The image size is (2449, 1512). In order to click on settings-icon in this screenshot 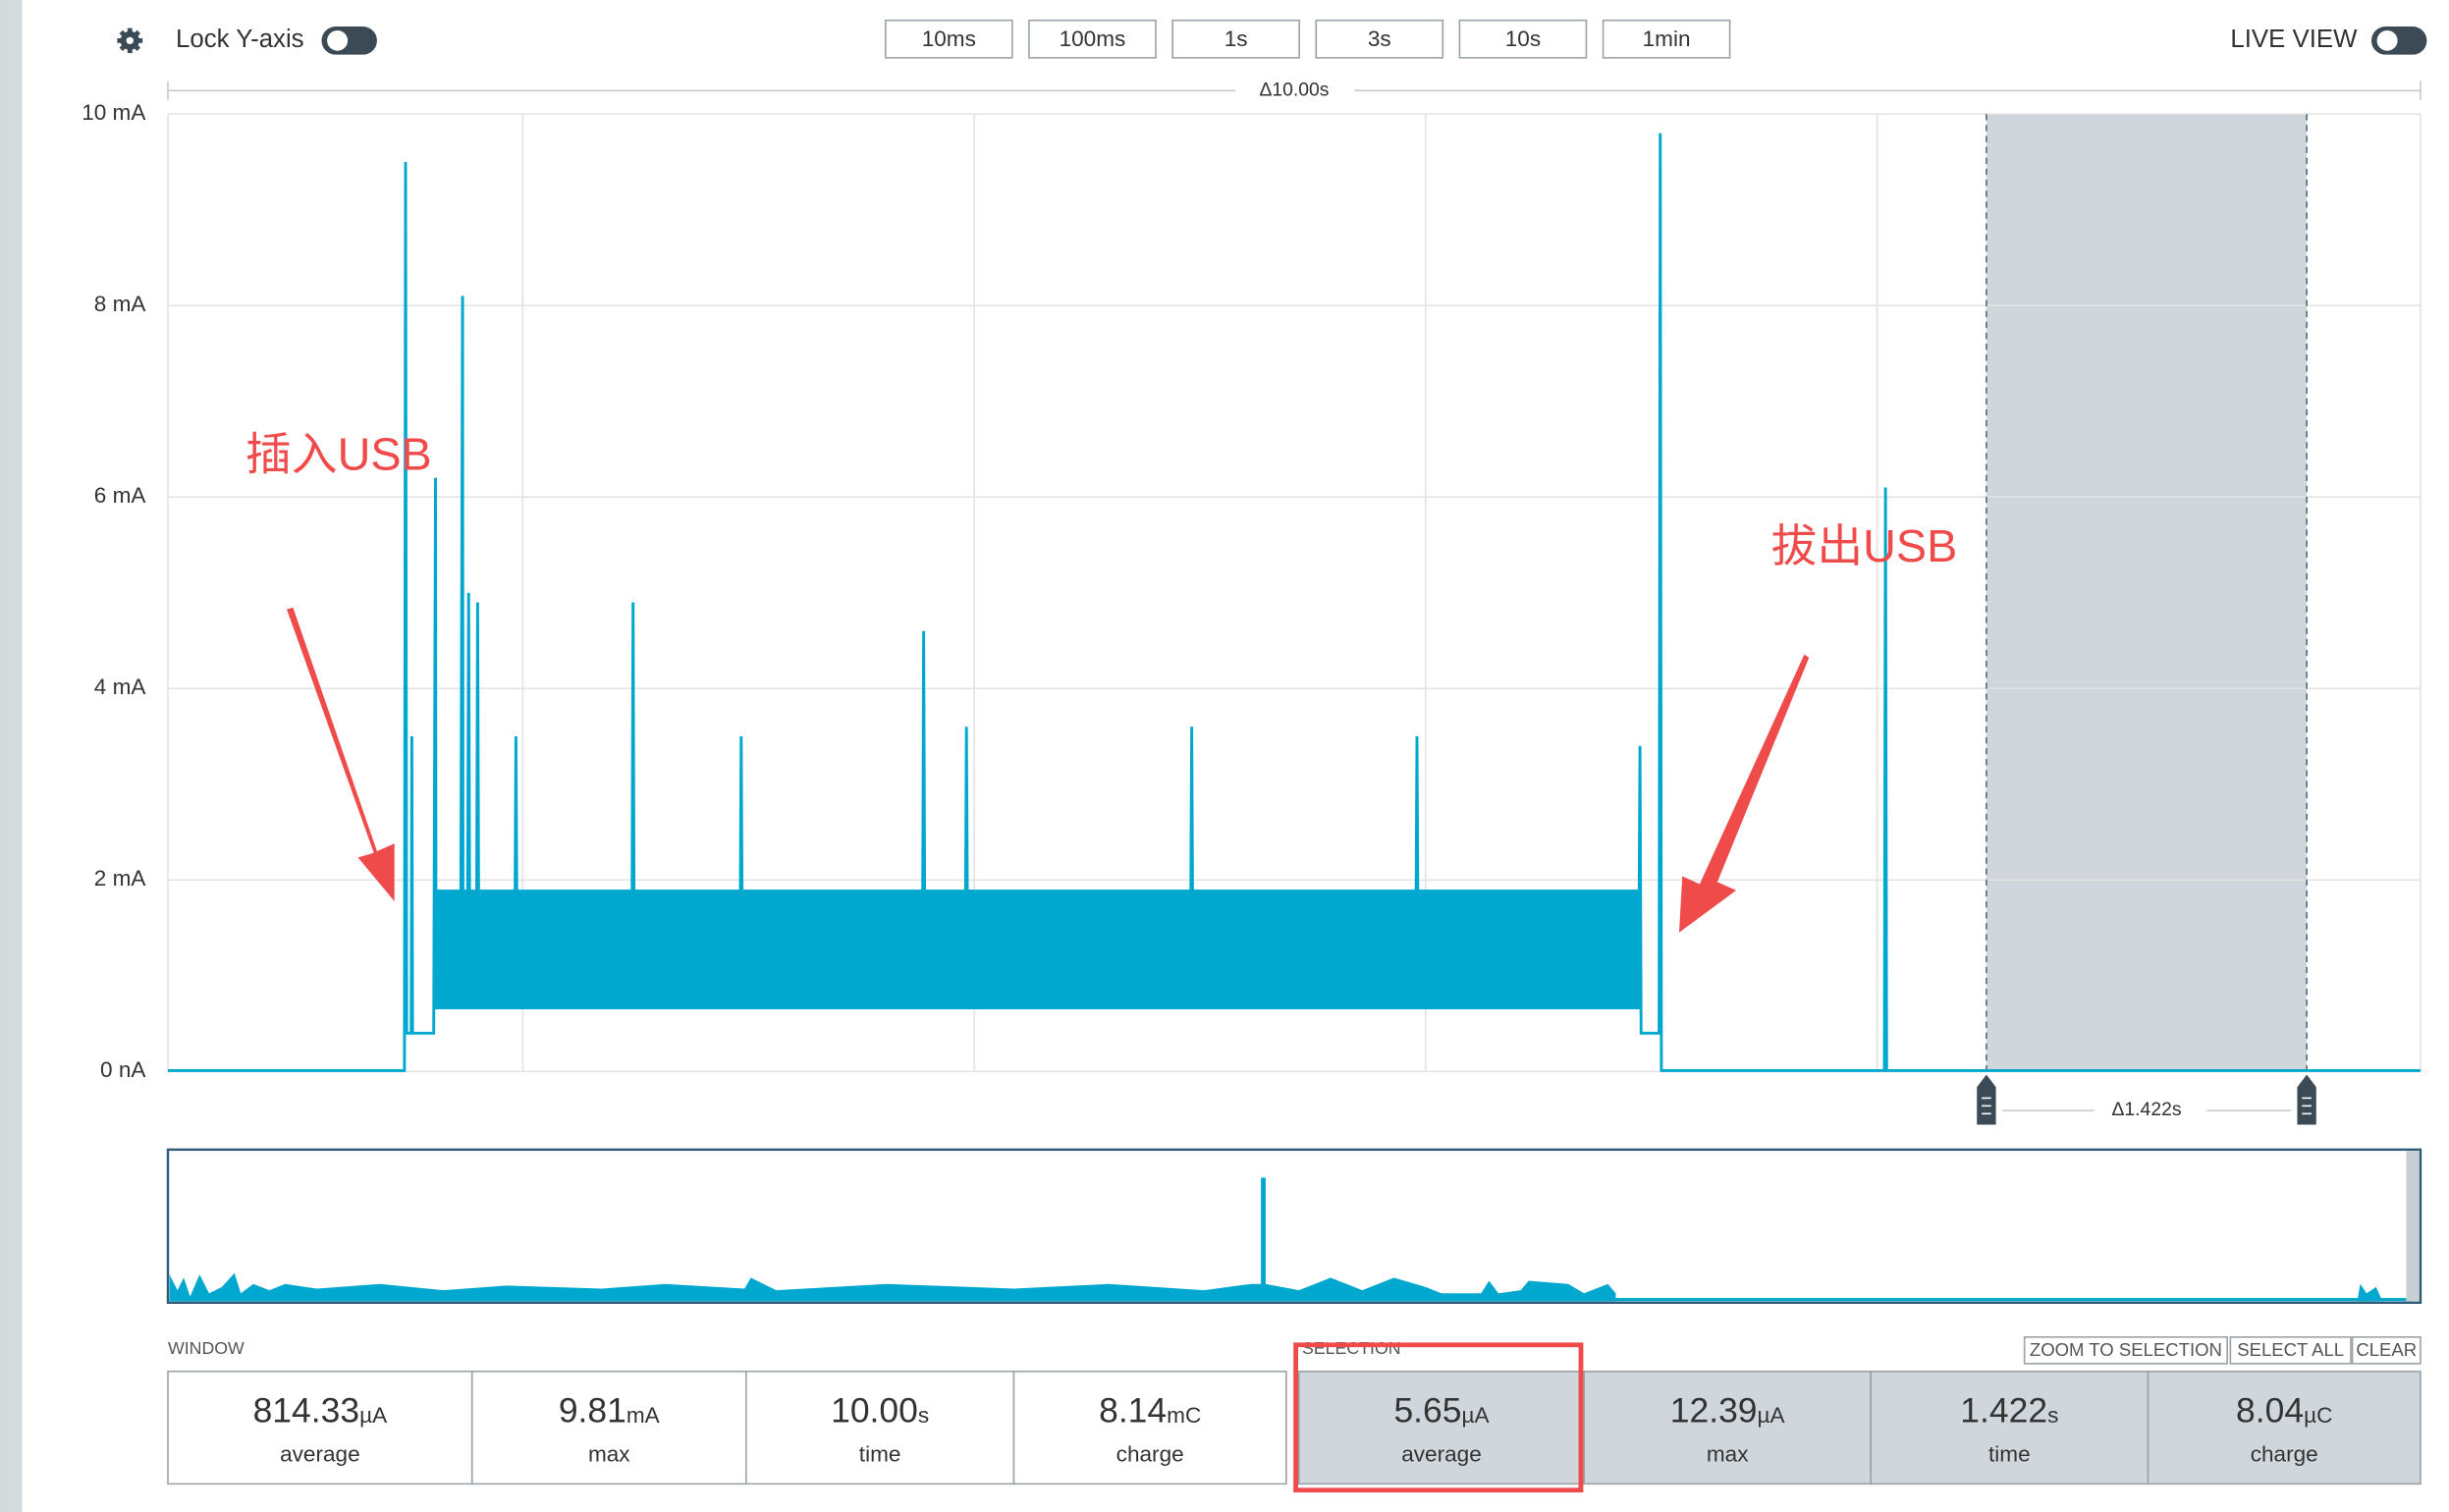, I will do `click(130, 40)`.